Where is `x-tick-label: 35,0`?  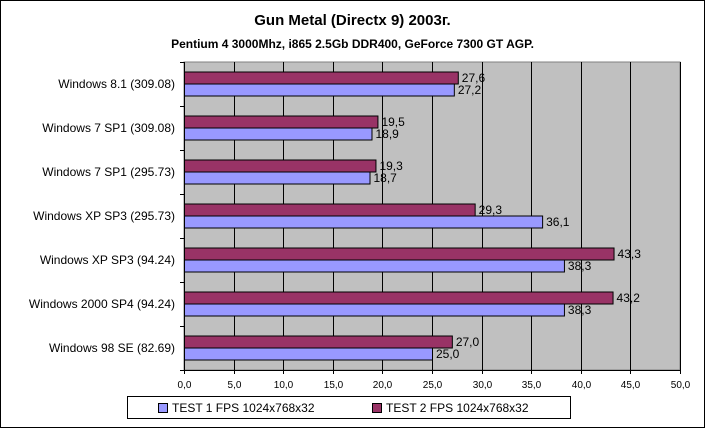 x-tick-label: 35,0 is located at coordinates (532, 385).